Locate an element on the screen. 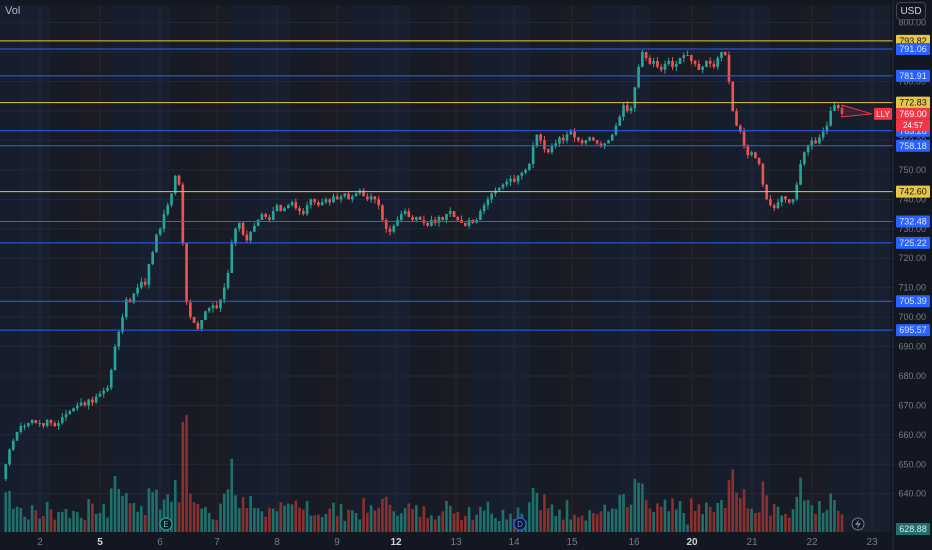  volume-label: Vol is located at coordinates (13, 11).